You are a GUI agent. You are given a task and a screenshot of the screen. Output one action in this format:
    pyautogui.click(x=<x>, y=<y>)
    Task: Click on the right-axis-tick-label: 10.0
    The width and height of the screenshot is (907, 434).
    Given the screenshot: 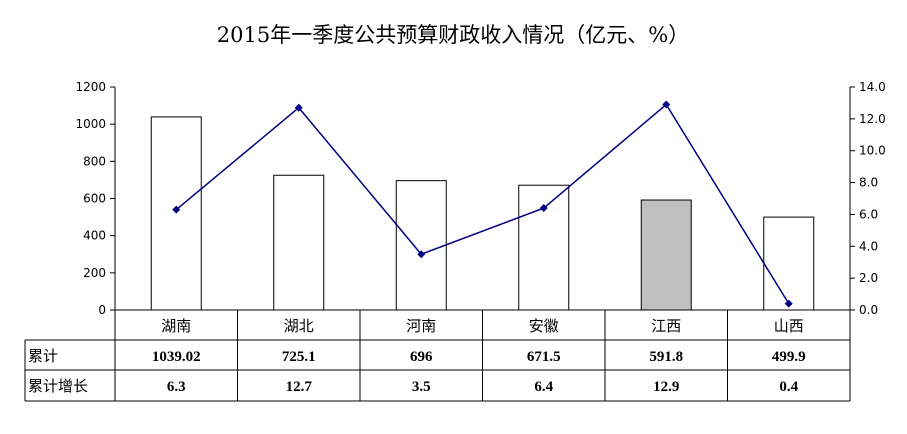 What is the action you would take?
    pyautogui.click(x=872, y=151)
    